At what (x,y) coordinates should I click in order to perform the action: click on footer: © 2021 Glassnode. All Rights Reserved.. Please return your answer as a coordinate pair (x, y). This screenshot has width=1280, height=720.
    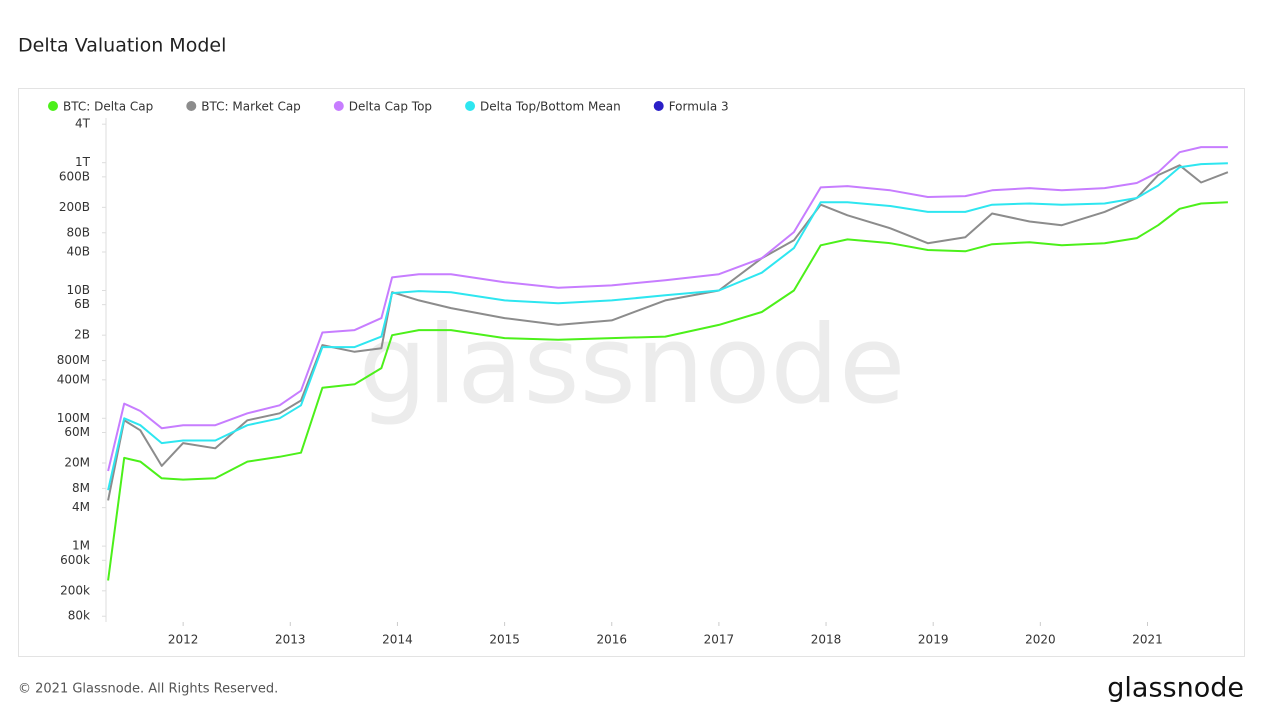
    Looking at the image, I should click on (148, 689).